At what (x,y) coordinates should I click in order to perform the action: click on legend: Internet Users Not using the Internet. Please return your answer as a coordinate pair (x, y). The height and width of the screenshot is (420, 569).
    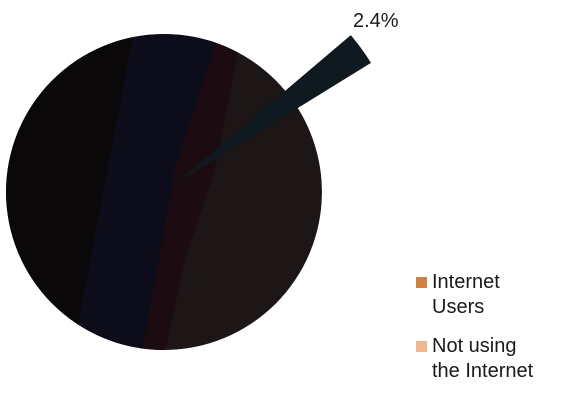
    Looking at the image, I should click on (491, 334).